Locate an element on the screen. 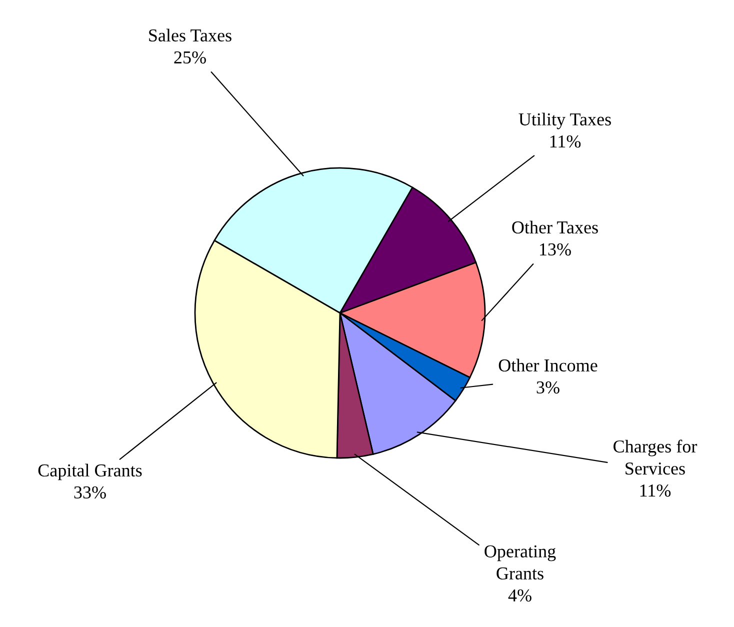 This screenshot has height=627, width=734. data-label: 33% is located at coordinates (90, 492).